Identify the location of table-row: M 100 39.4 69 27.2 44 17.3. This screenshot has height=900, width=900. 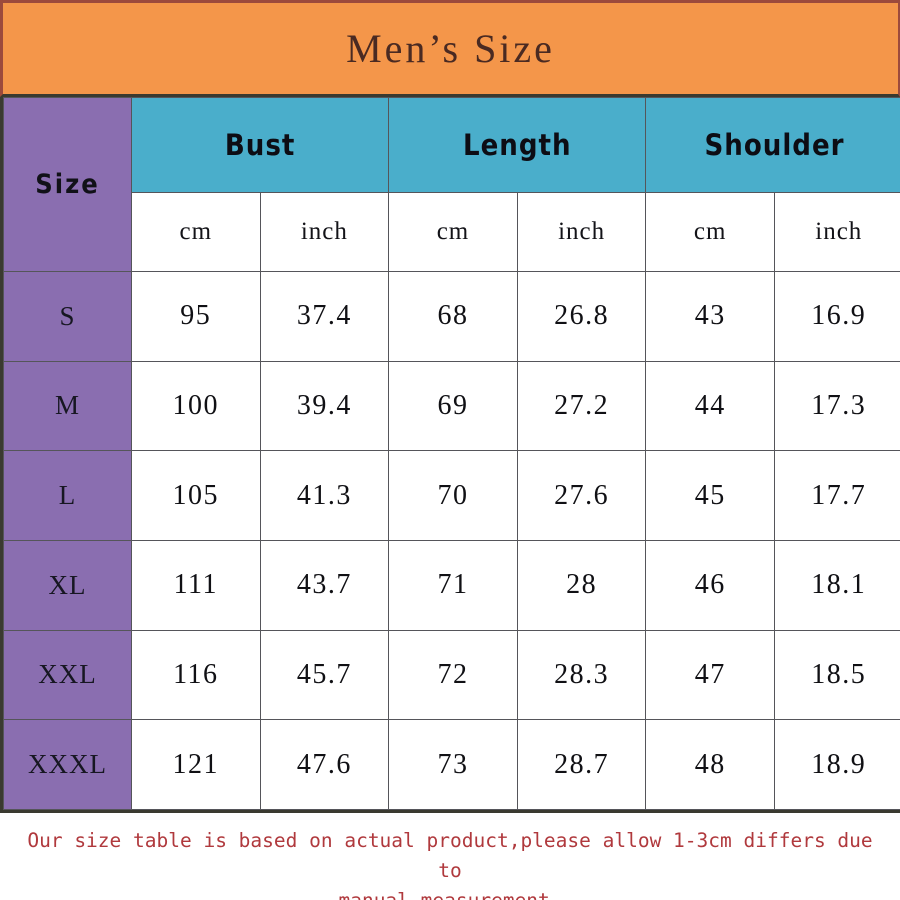
(451, 406).